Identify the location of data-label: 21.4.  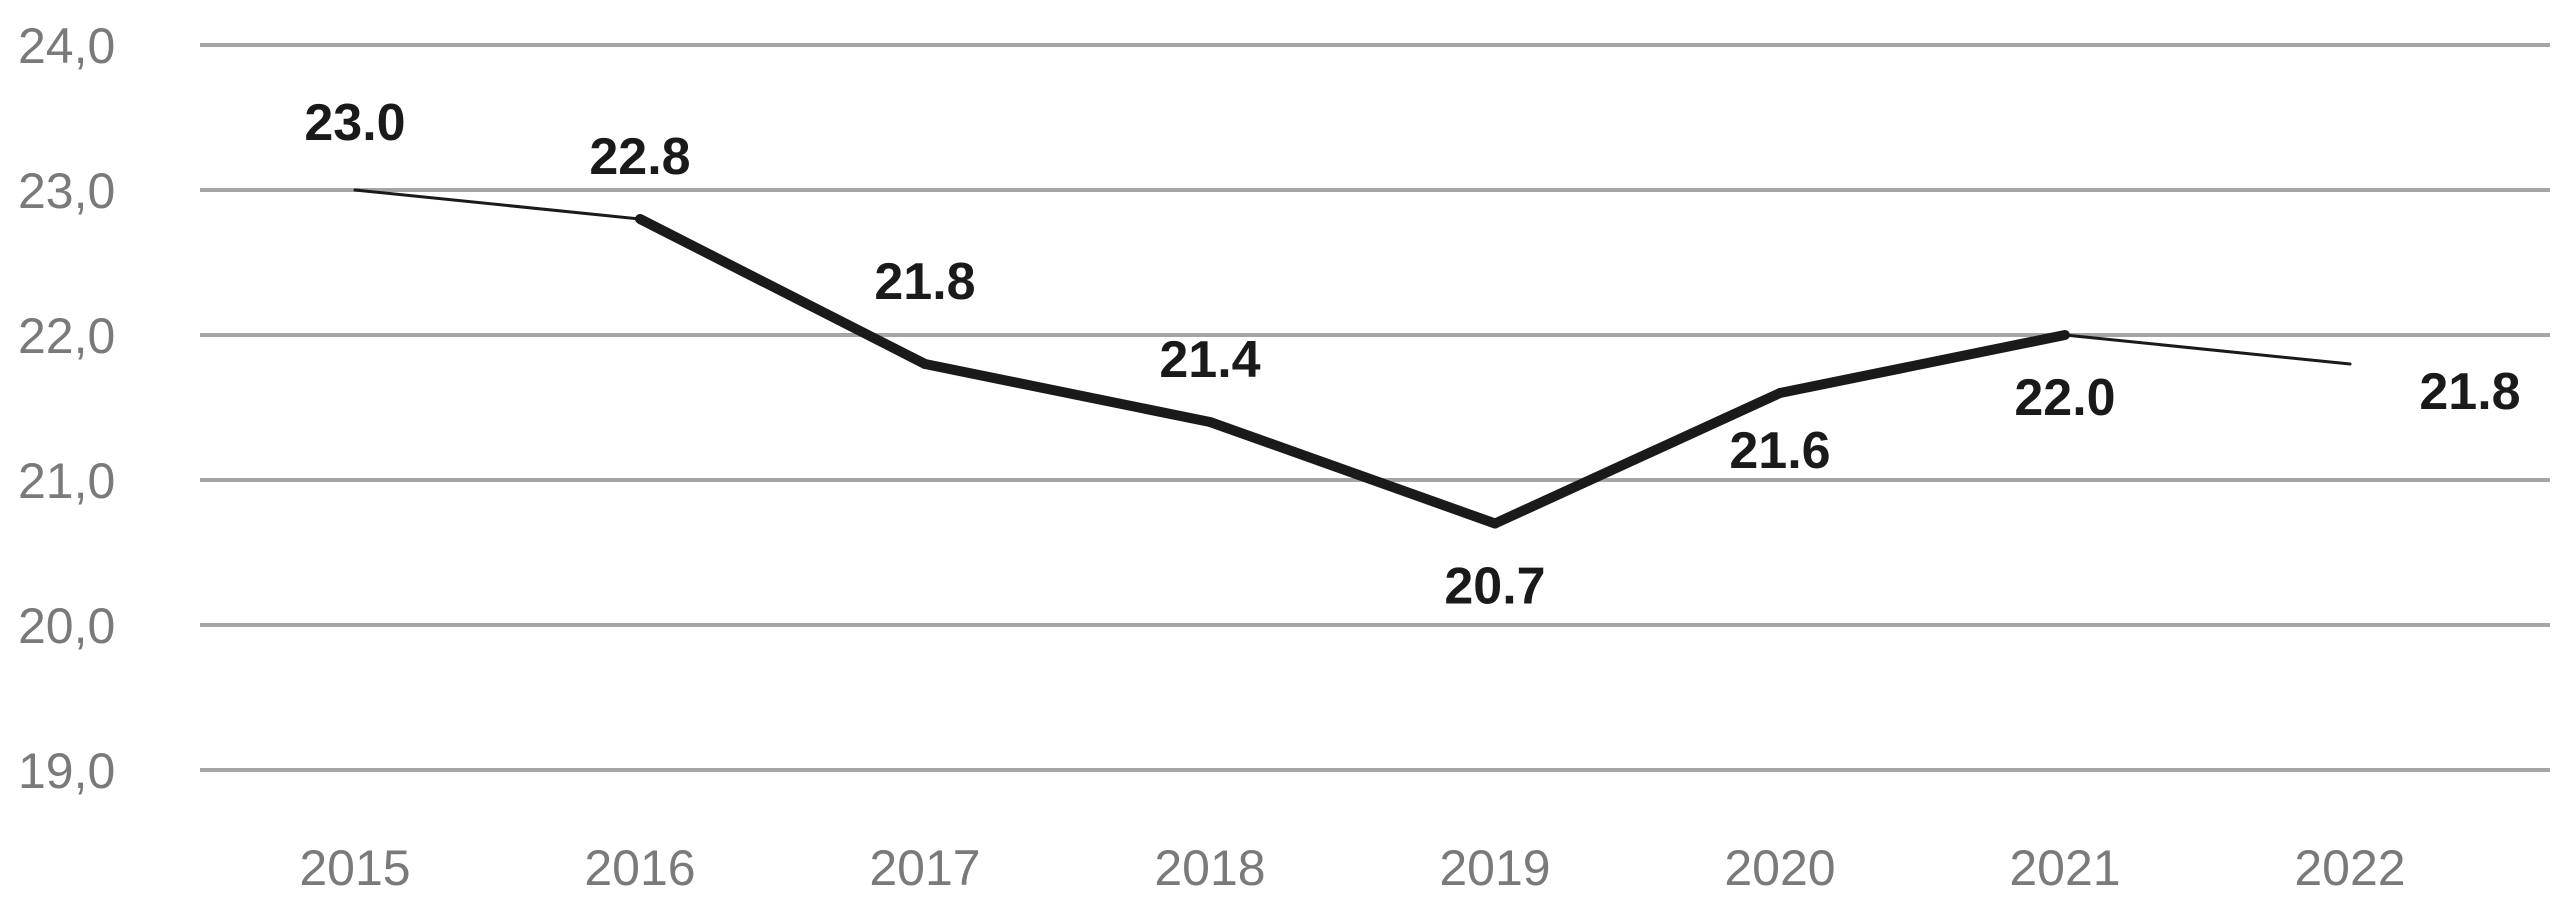
(1209, 360).